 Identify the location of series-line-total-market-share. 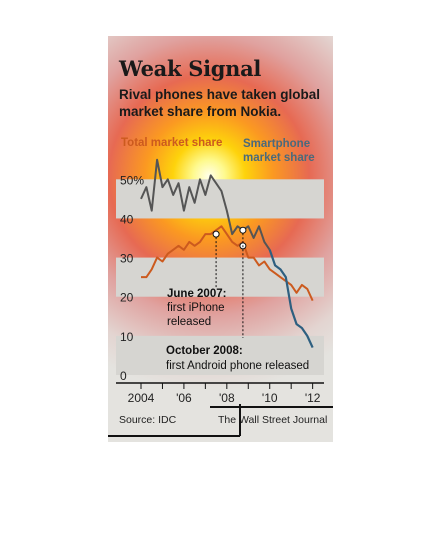
(227, 263).